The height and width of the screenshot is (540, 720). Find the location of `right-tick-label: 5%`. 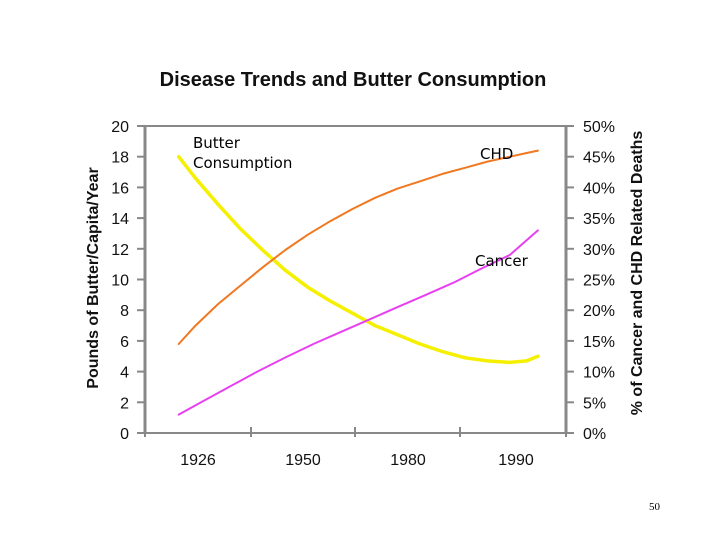

right-tick-label: 5% is located at coordinates (594, 403).